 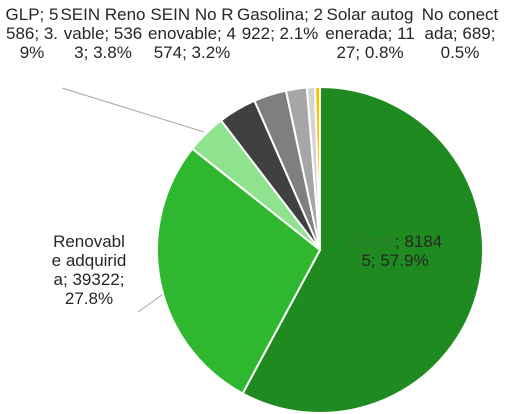 What do you see at coordinates (460, 52) in the screenshot?
I see `label-part: 0.5%` at bounding box center [460, 52].